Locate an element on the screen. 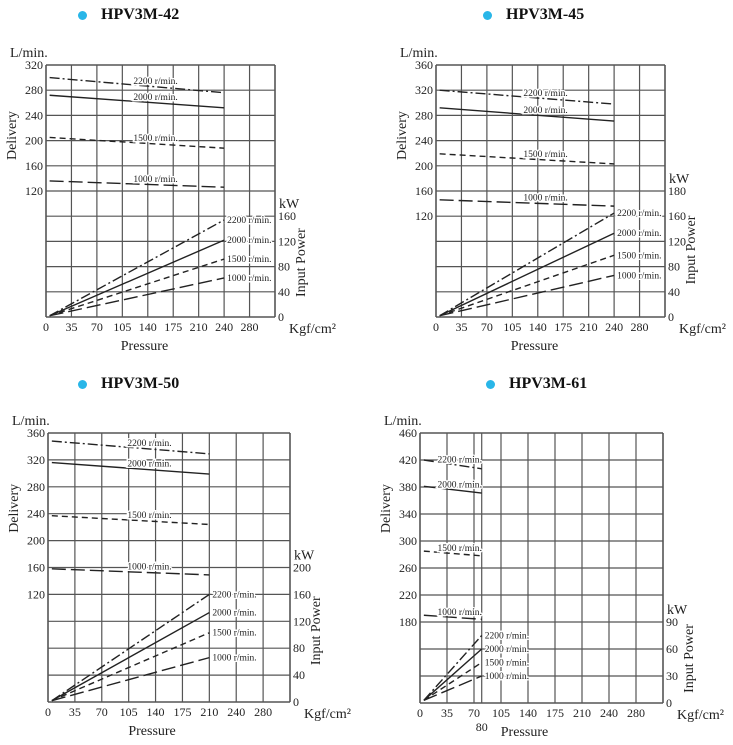  power-tick-label: 60 is located at coordinates (672, 649).